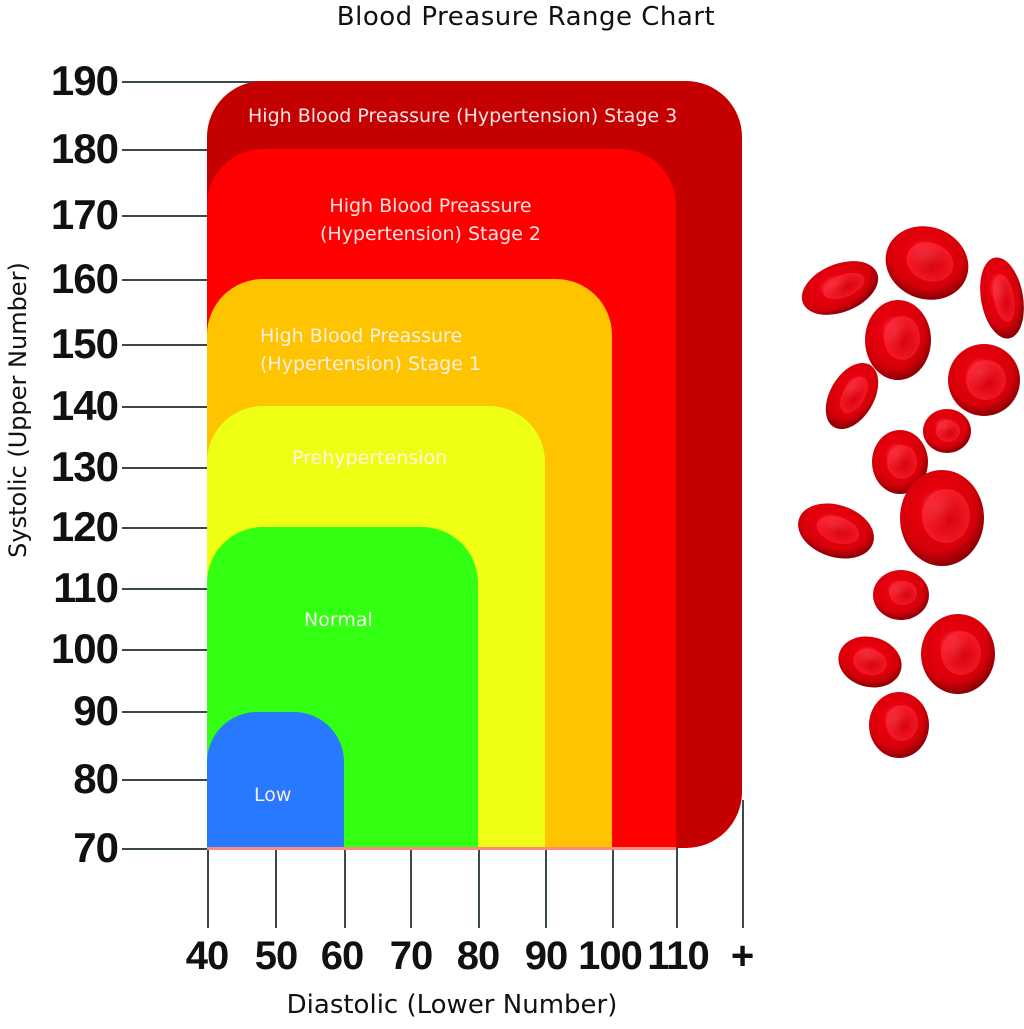 This screenshot has width=1024, height=1029. I want to click on y-tick-label: 180, so click(84, 148).